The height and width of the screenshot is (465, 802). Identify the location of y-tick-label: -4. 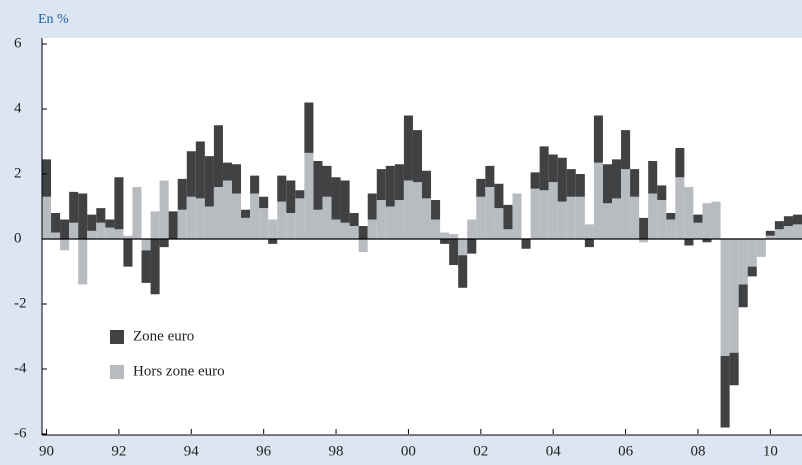
(20, 368).